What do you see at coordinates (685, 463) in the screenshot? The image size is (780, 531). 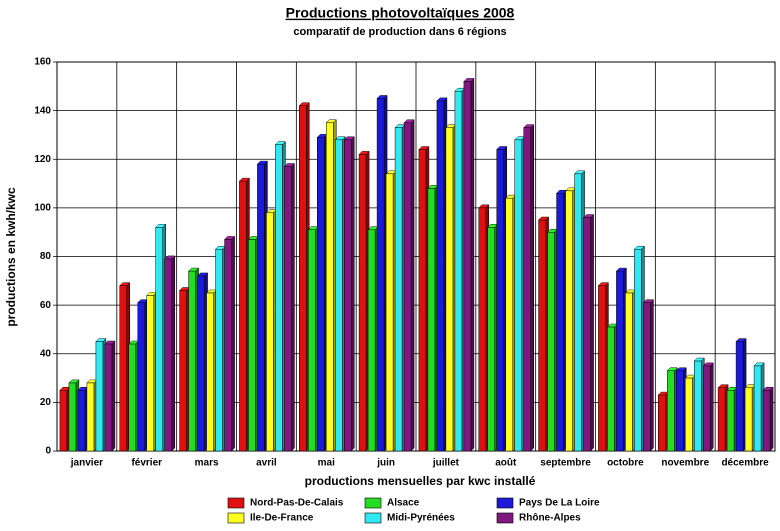 I see `x-tick-label: novembre` at bounding box center [685, 463].